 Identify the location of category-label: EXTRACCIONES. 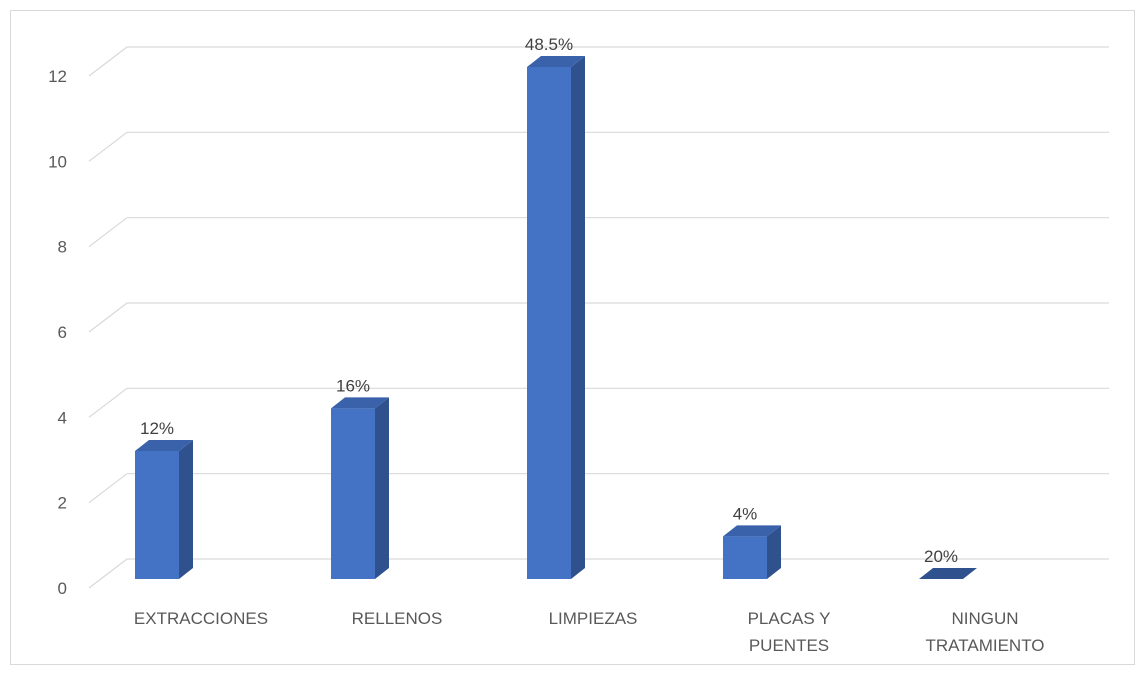
(201, 618).